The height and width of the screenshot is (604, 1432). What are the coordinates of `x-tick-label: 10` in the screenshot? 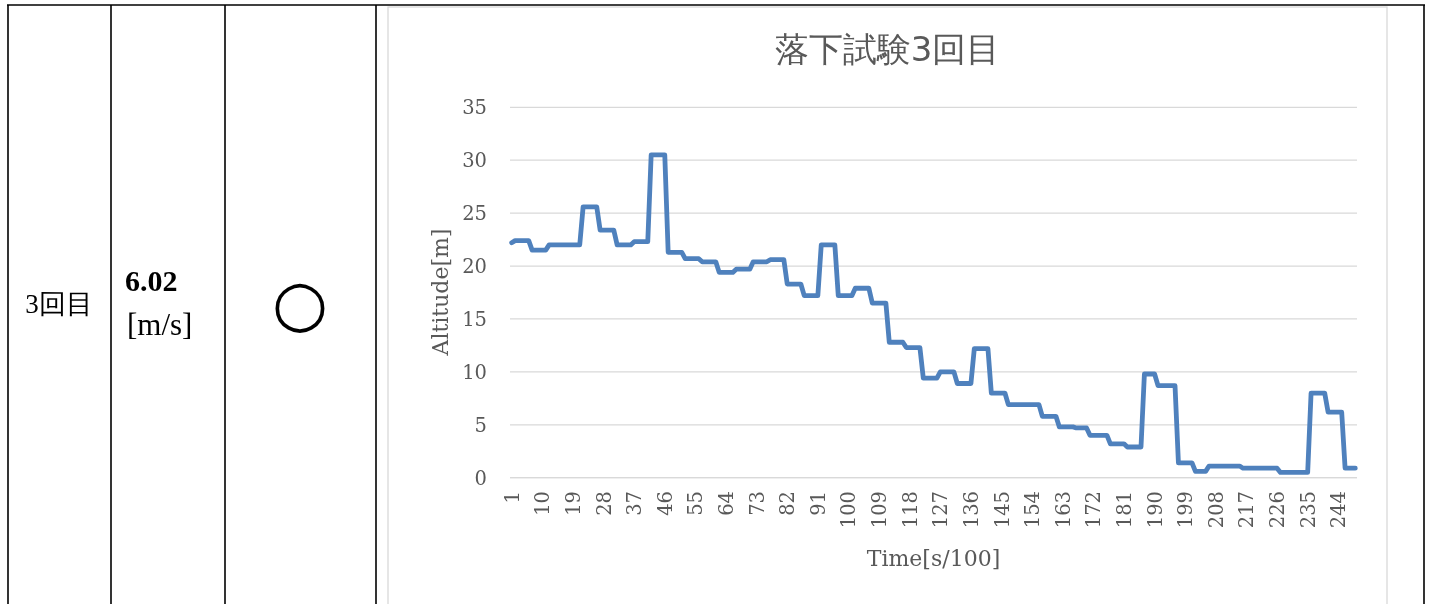 It's located at (542, 503).